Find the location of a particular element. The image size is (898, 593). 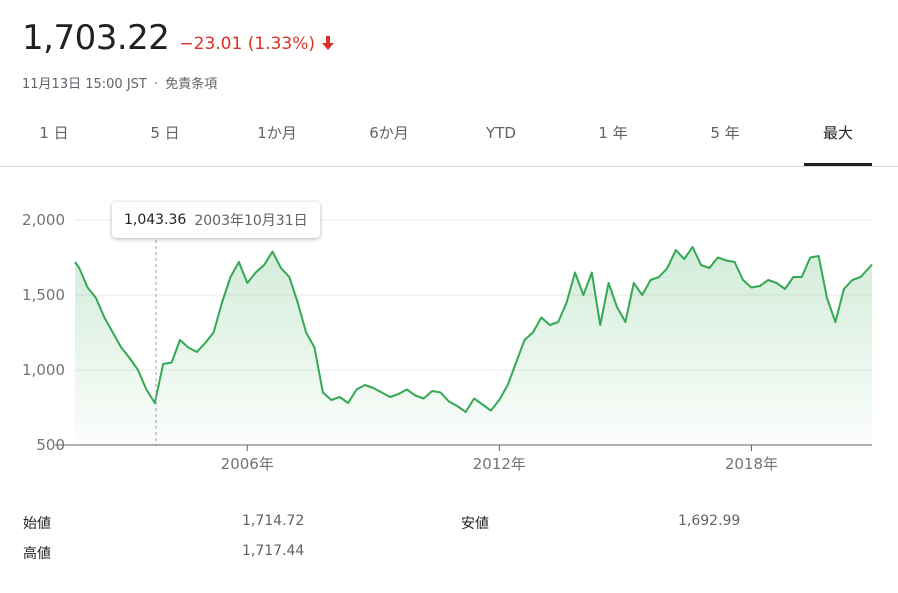

y-tick-label: 500 is located at coordinates (50, 445).